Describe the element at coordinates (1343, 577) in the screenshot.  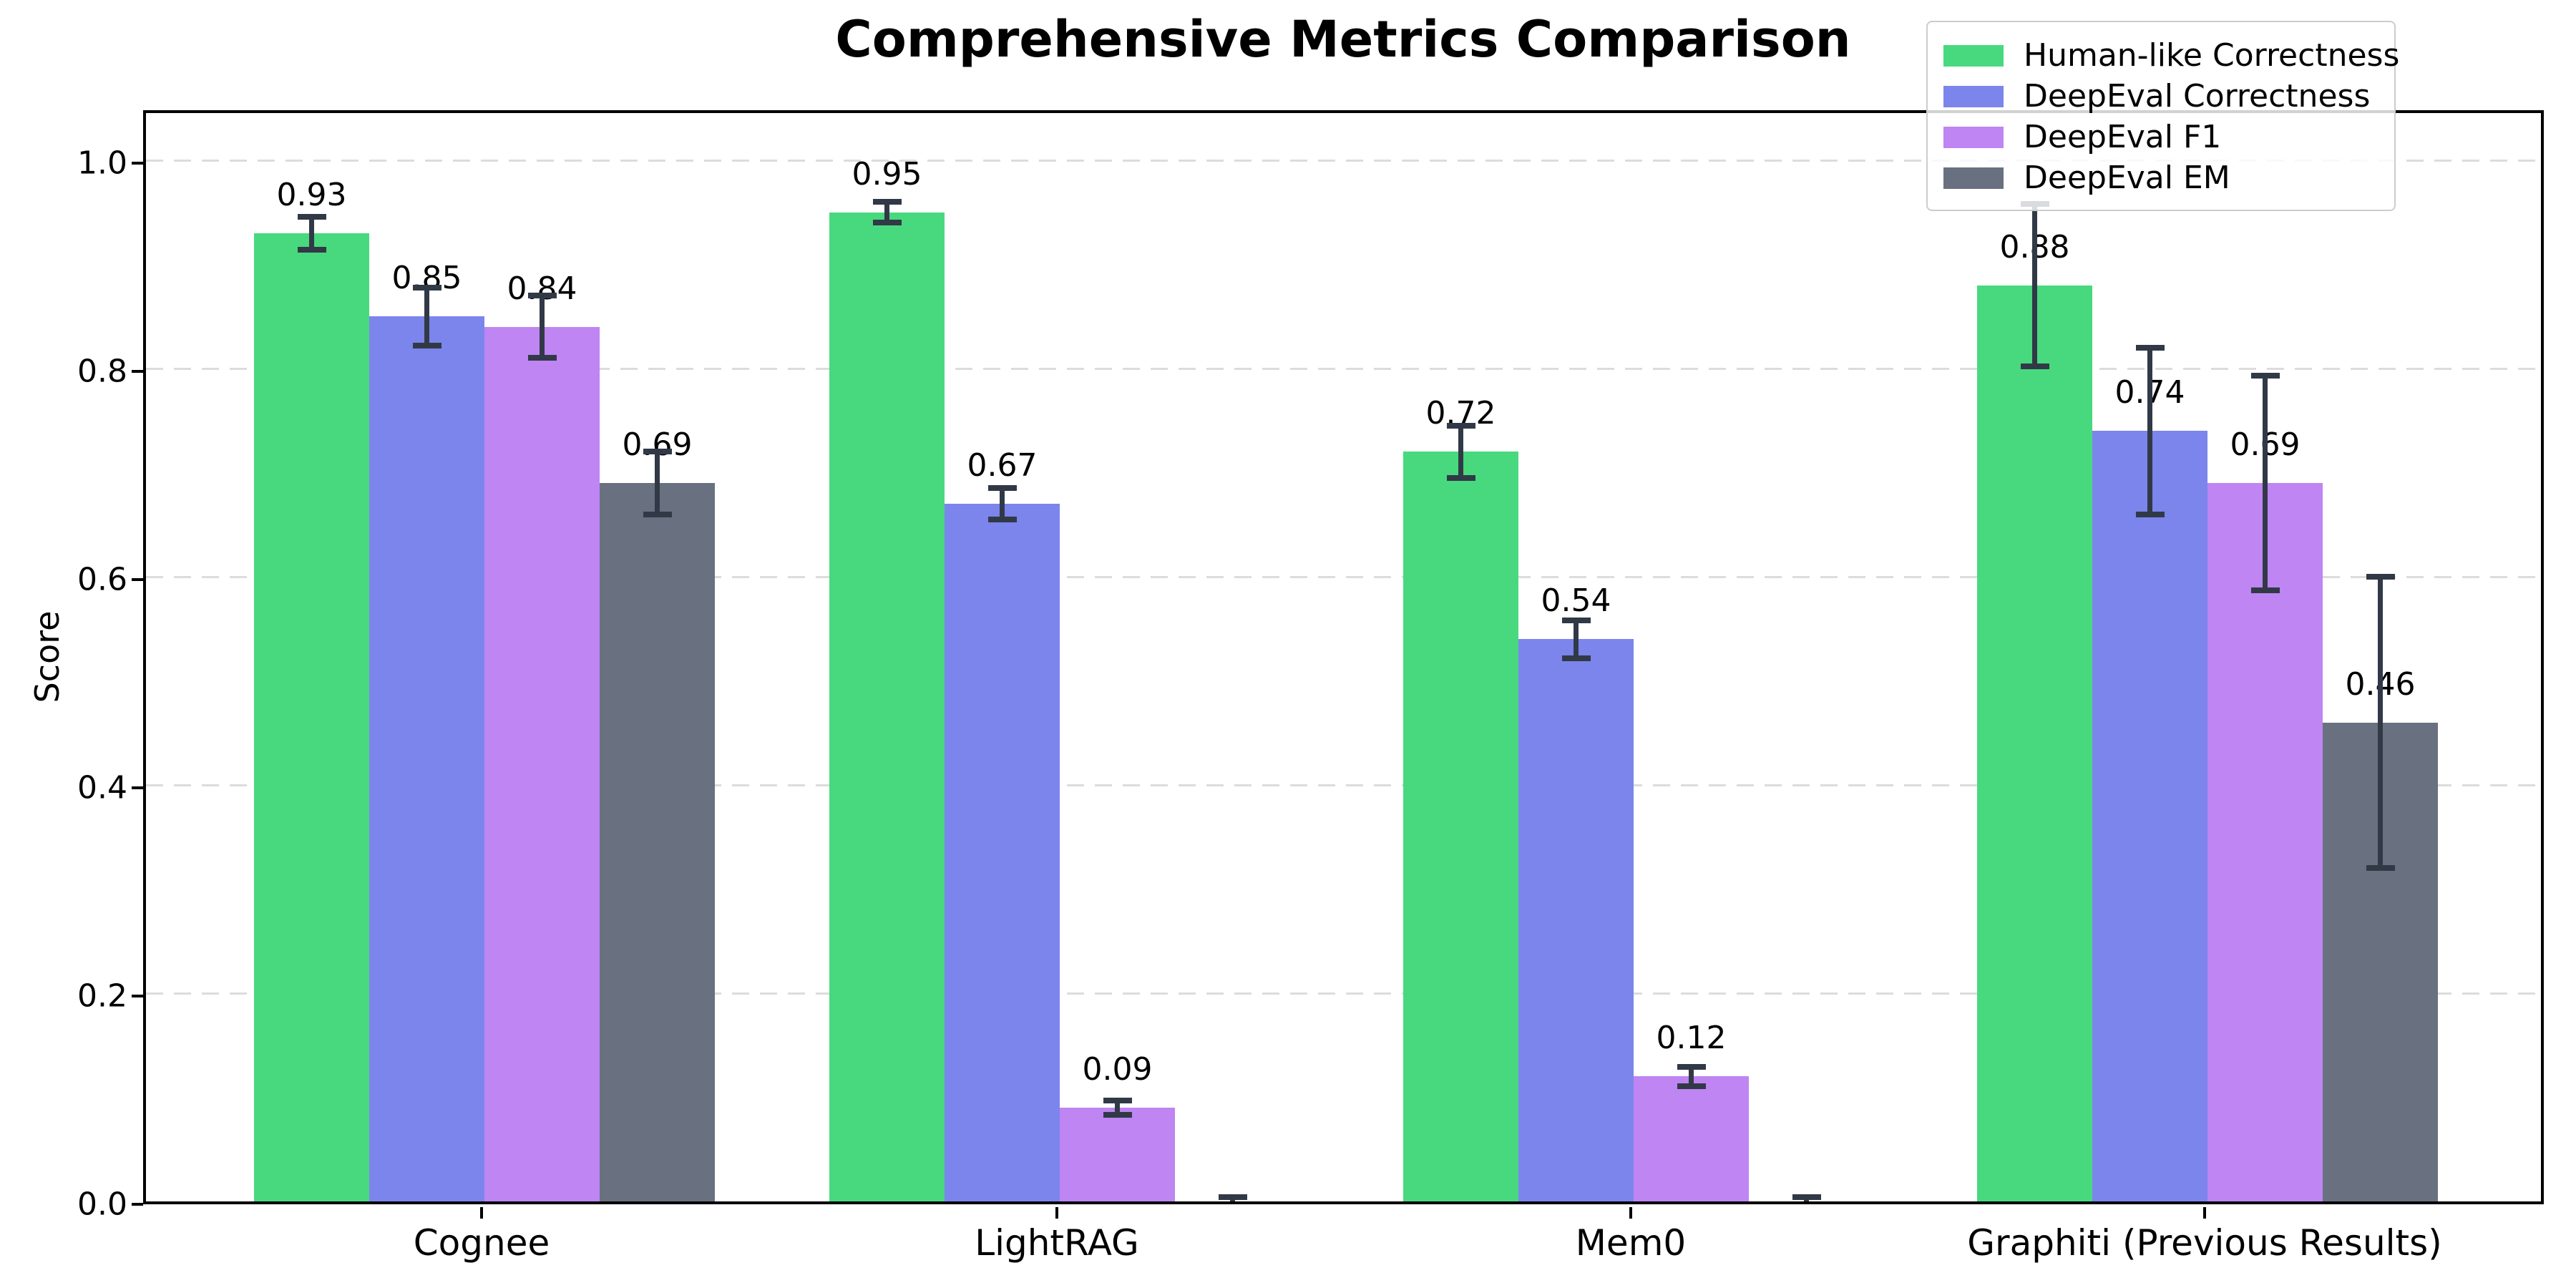
I see `gridline-0.6` at that location.